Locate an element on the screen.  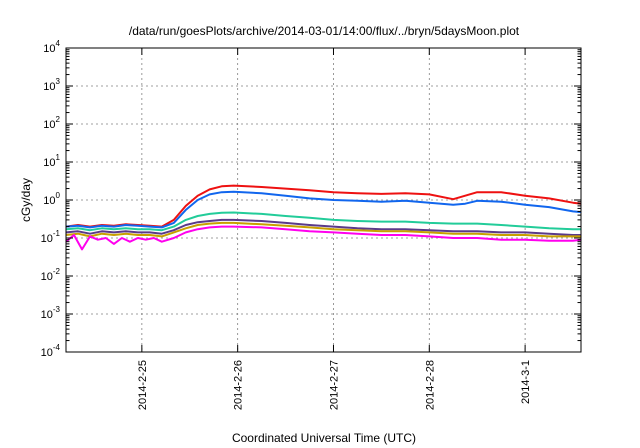
y-tick-label: 10⁻³ is located at coordinates (51, 313).